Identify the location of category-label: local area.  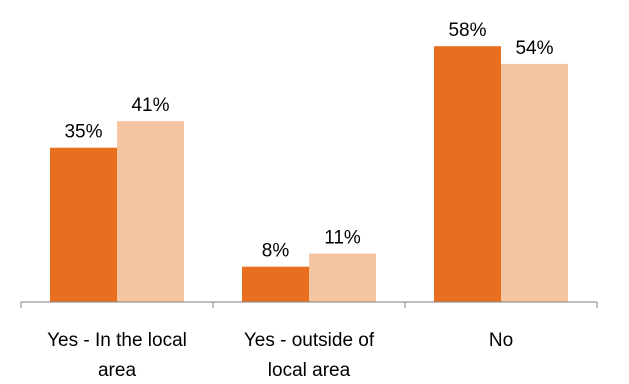
(309, 370).